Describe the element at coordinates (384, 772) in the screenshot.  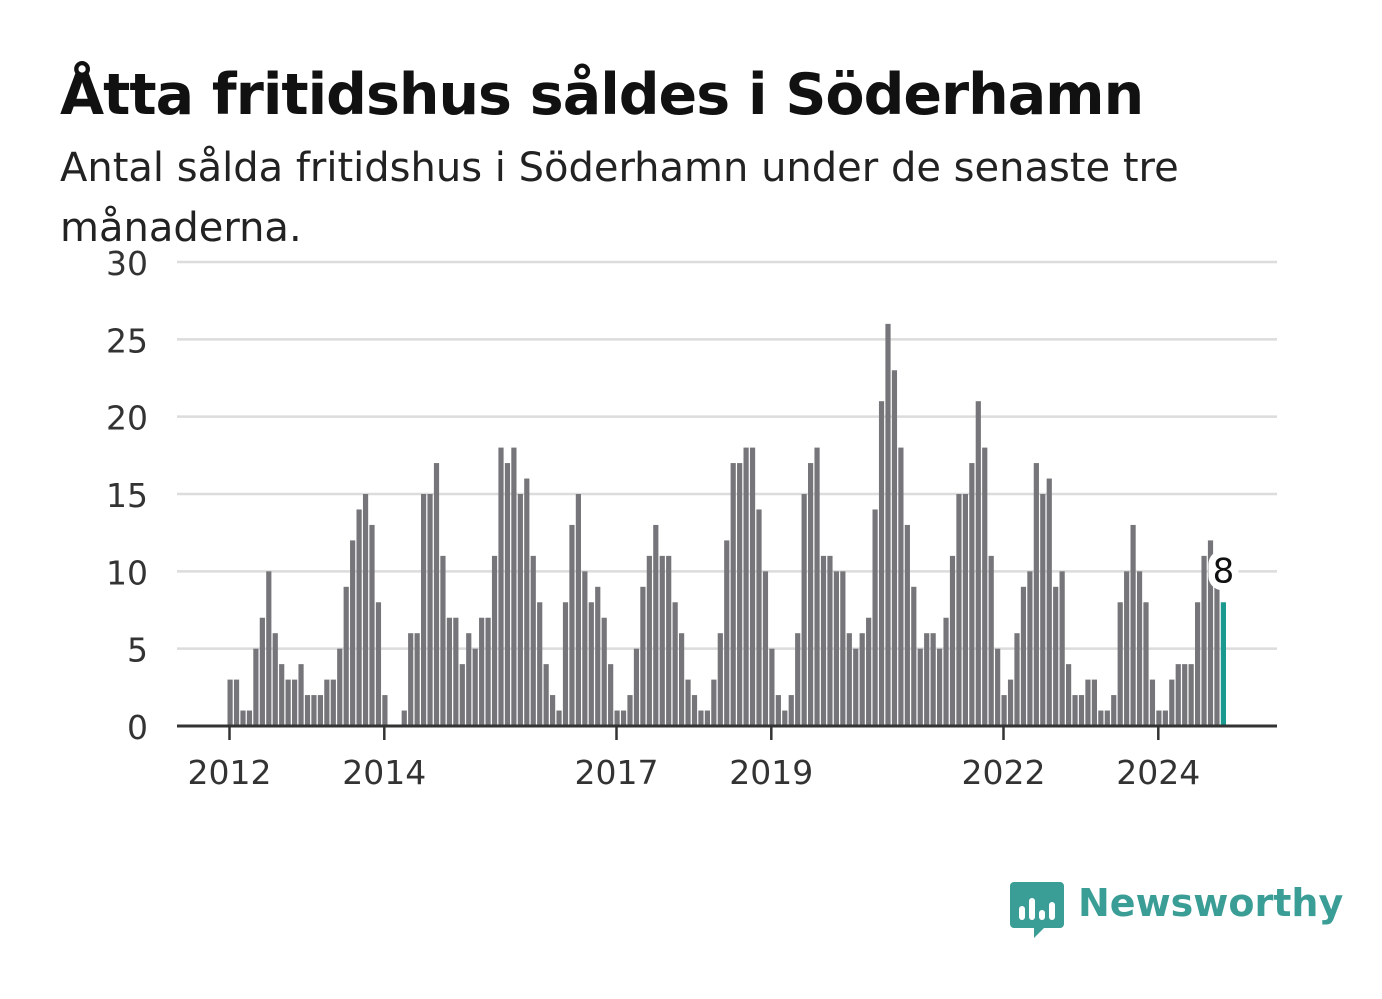
I see `x-tick-label: 2014` at that location.